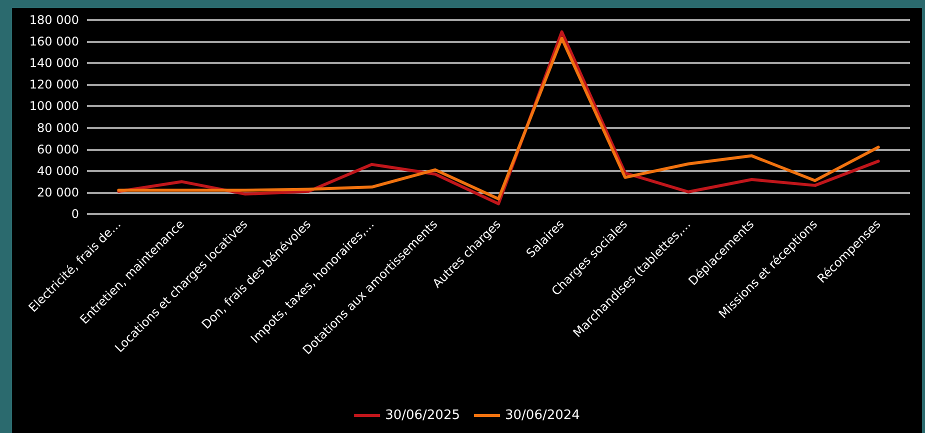 The height and width of the screenshot is (433, 925). Describe the element at coordinates (75, 214) in the screenshot. I see `y-tick-label: 0` at that location.